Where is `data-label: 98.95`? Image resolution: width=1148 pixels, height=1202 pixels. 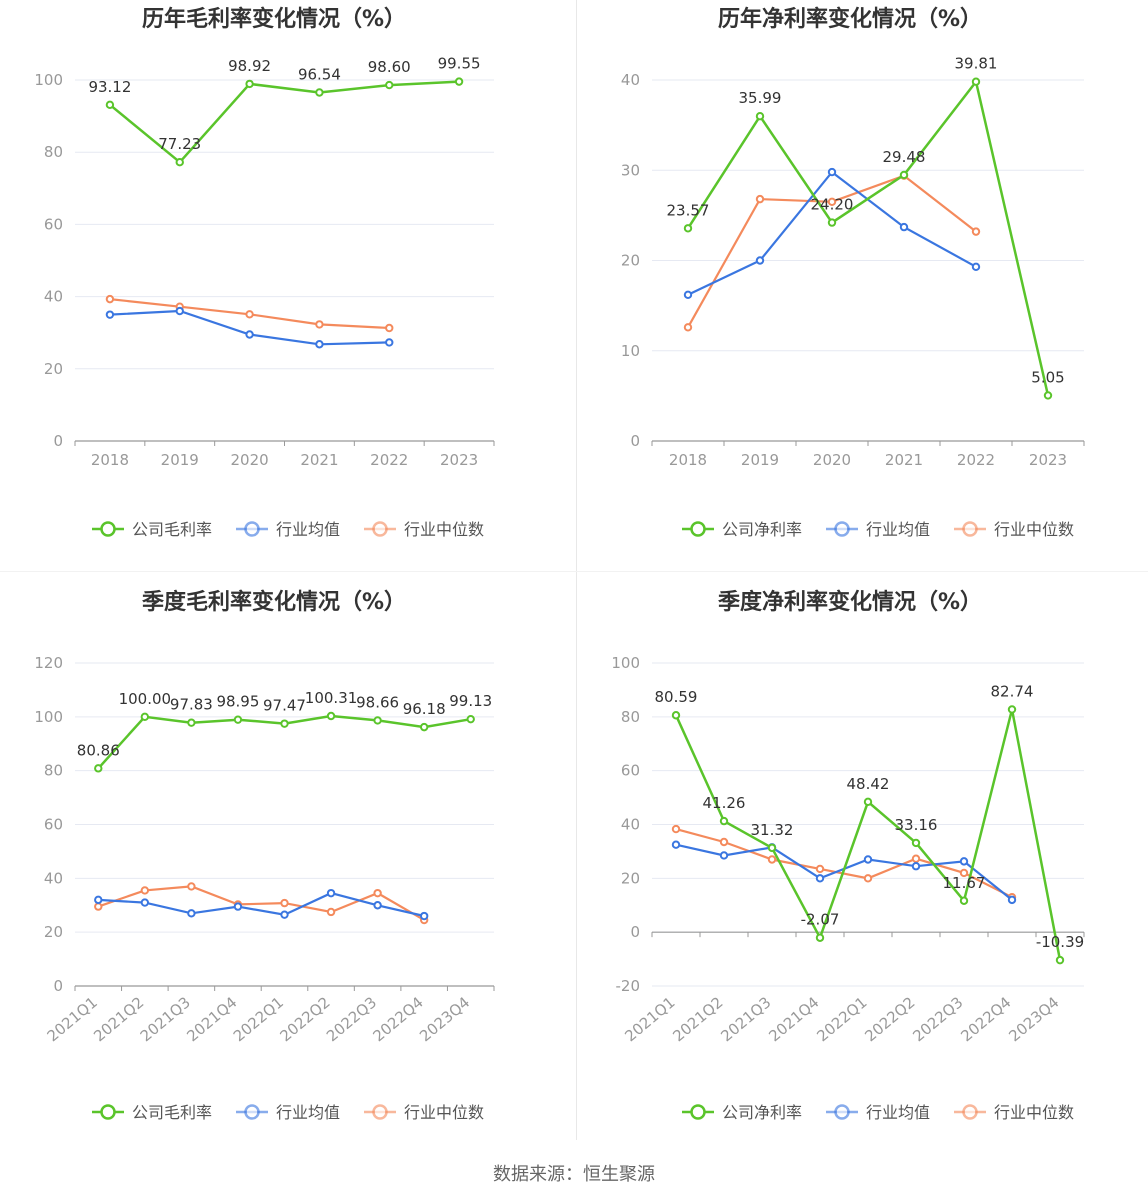 data-label: 98.95 is located at coordinates (237, 702).